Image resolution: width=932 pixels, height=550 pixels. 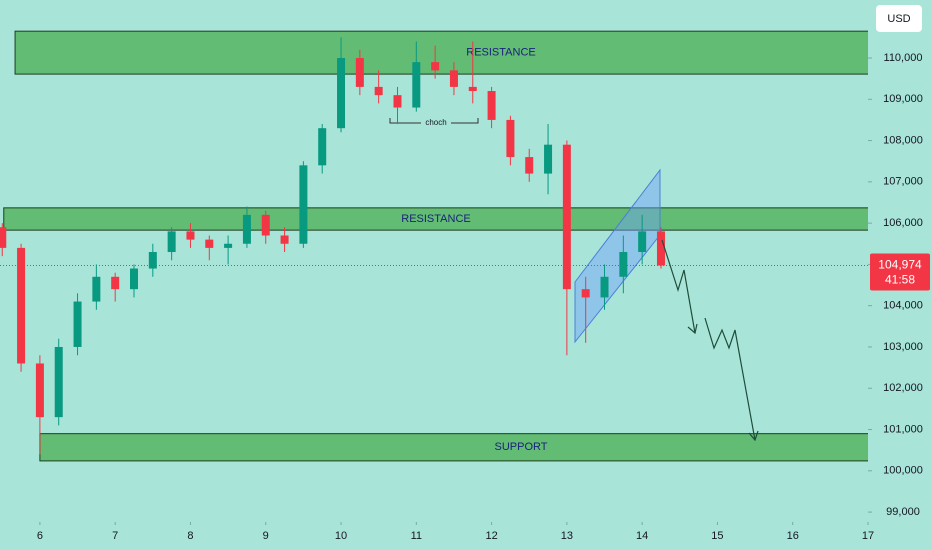 I want to click on choch-label: choch, so click(x=435, y=122).